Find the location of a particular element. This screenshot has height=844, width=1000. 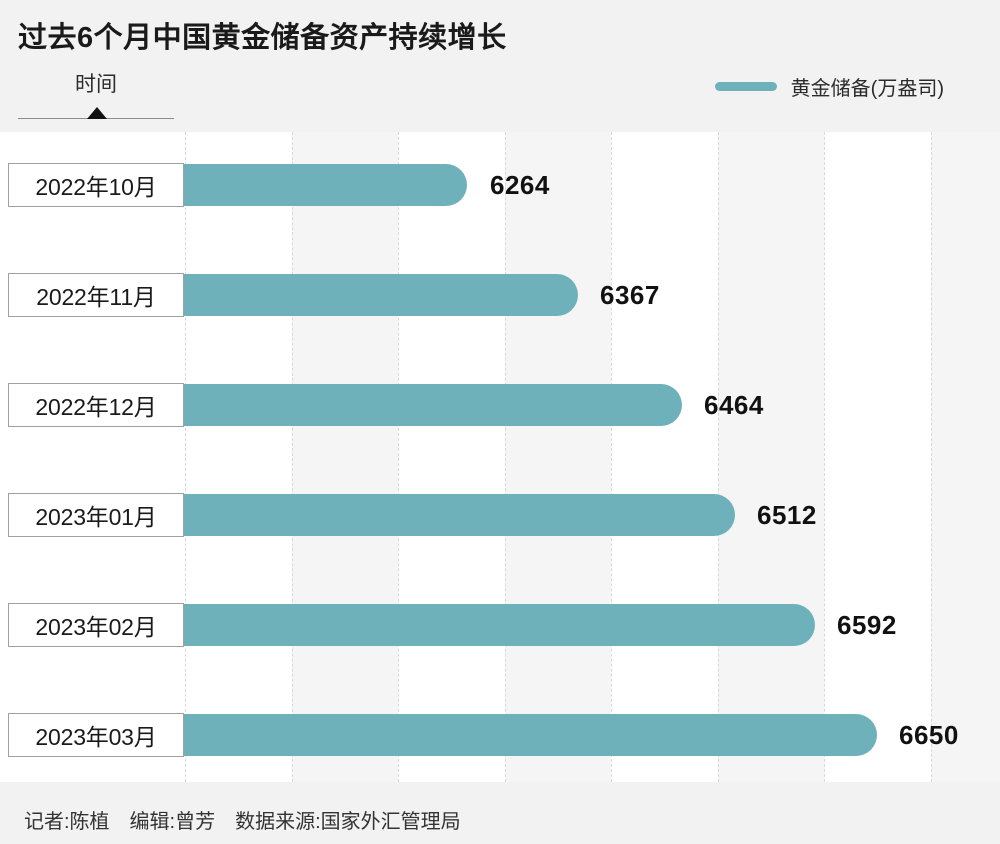

row-category-label: 2023年01月 is located at coordinates (96, 517).